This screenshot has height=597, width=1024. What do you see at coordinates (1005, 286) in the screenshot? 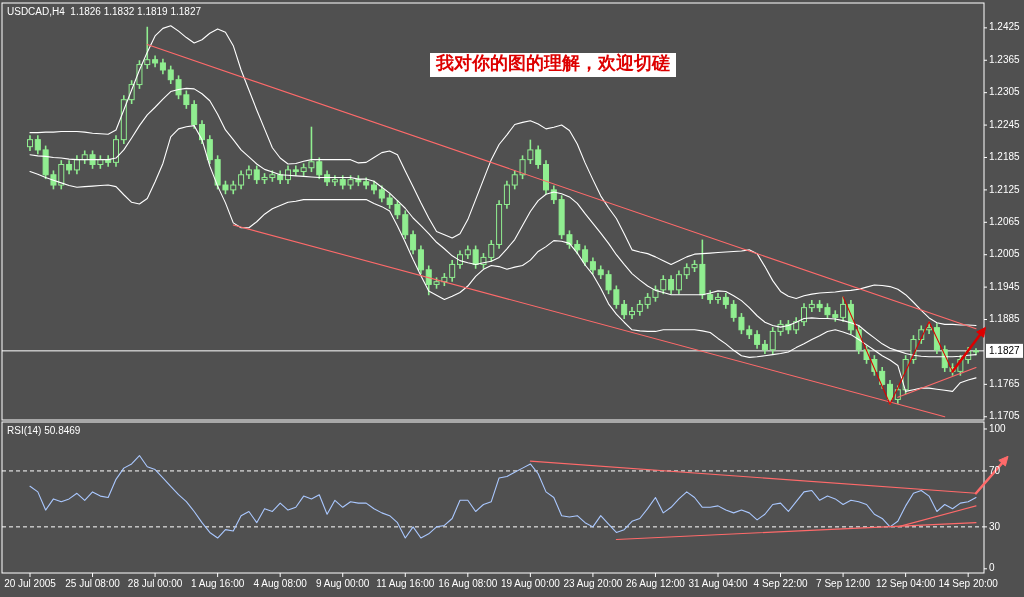
I see `y-tick-label: 1.1945` at bounding box center [1005, 286].